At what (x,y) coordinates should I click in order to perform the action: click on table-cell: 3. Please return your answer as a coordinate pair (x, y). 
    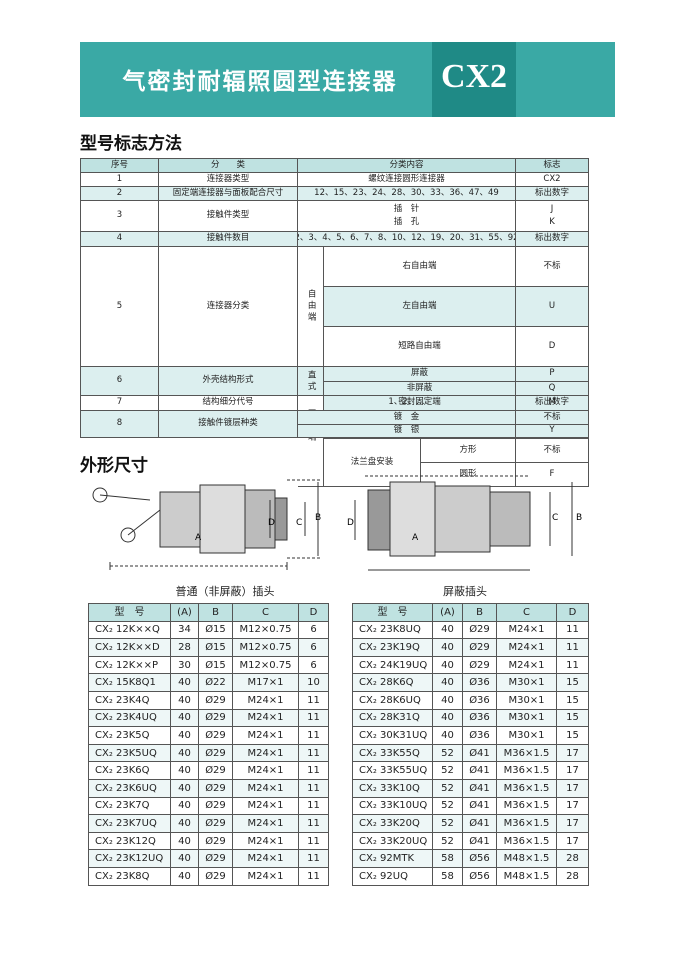
    Looking at the image, I should click on (120, 216).